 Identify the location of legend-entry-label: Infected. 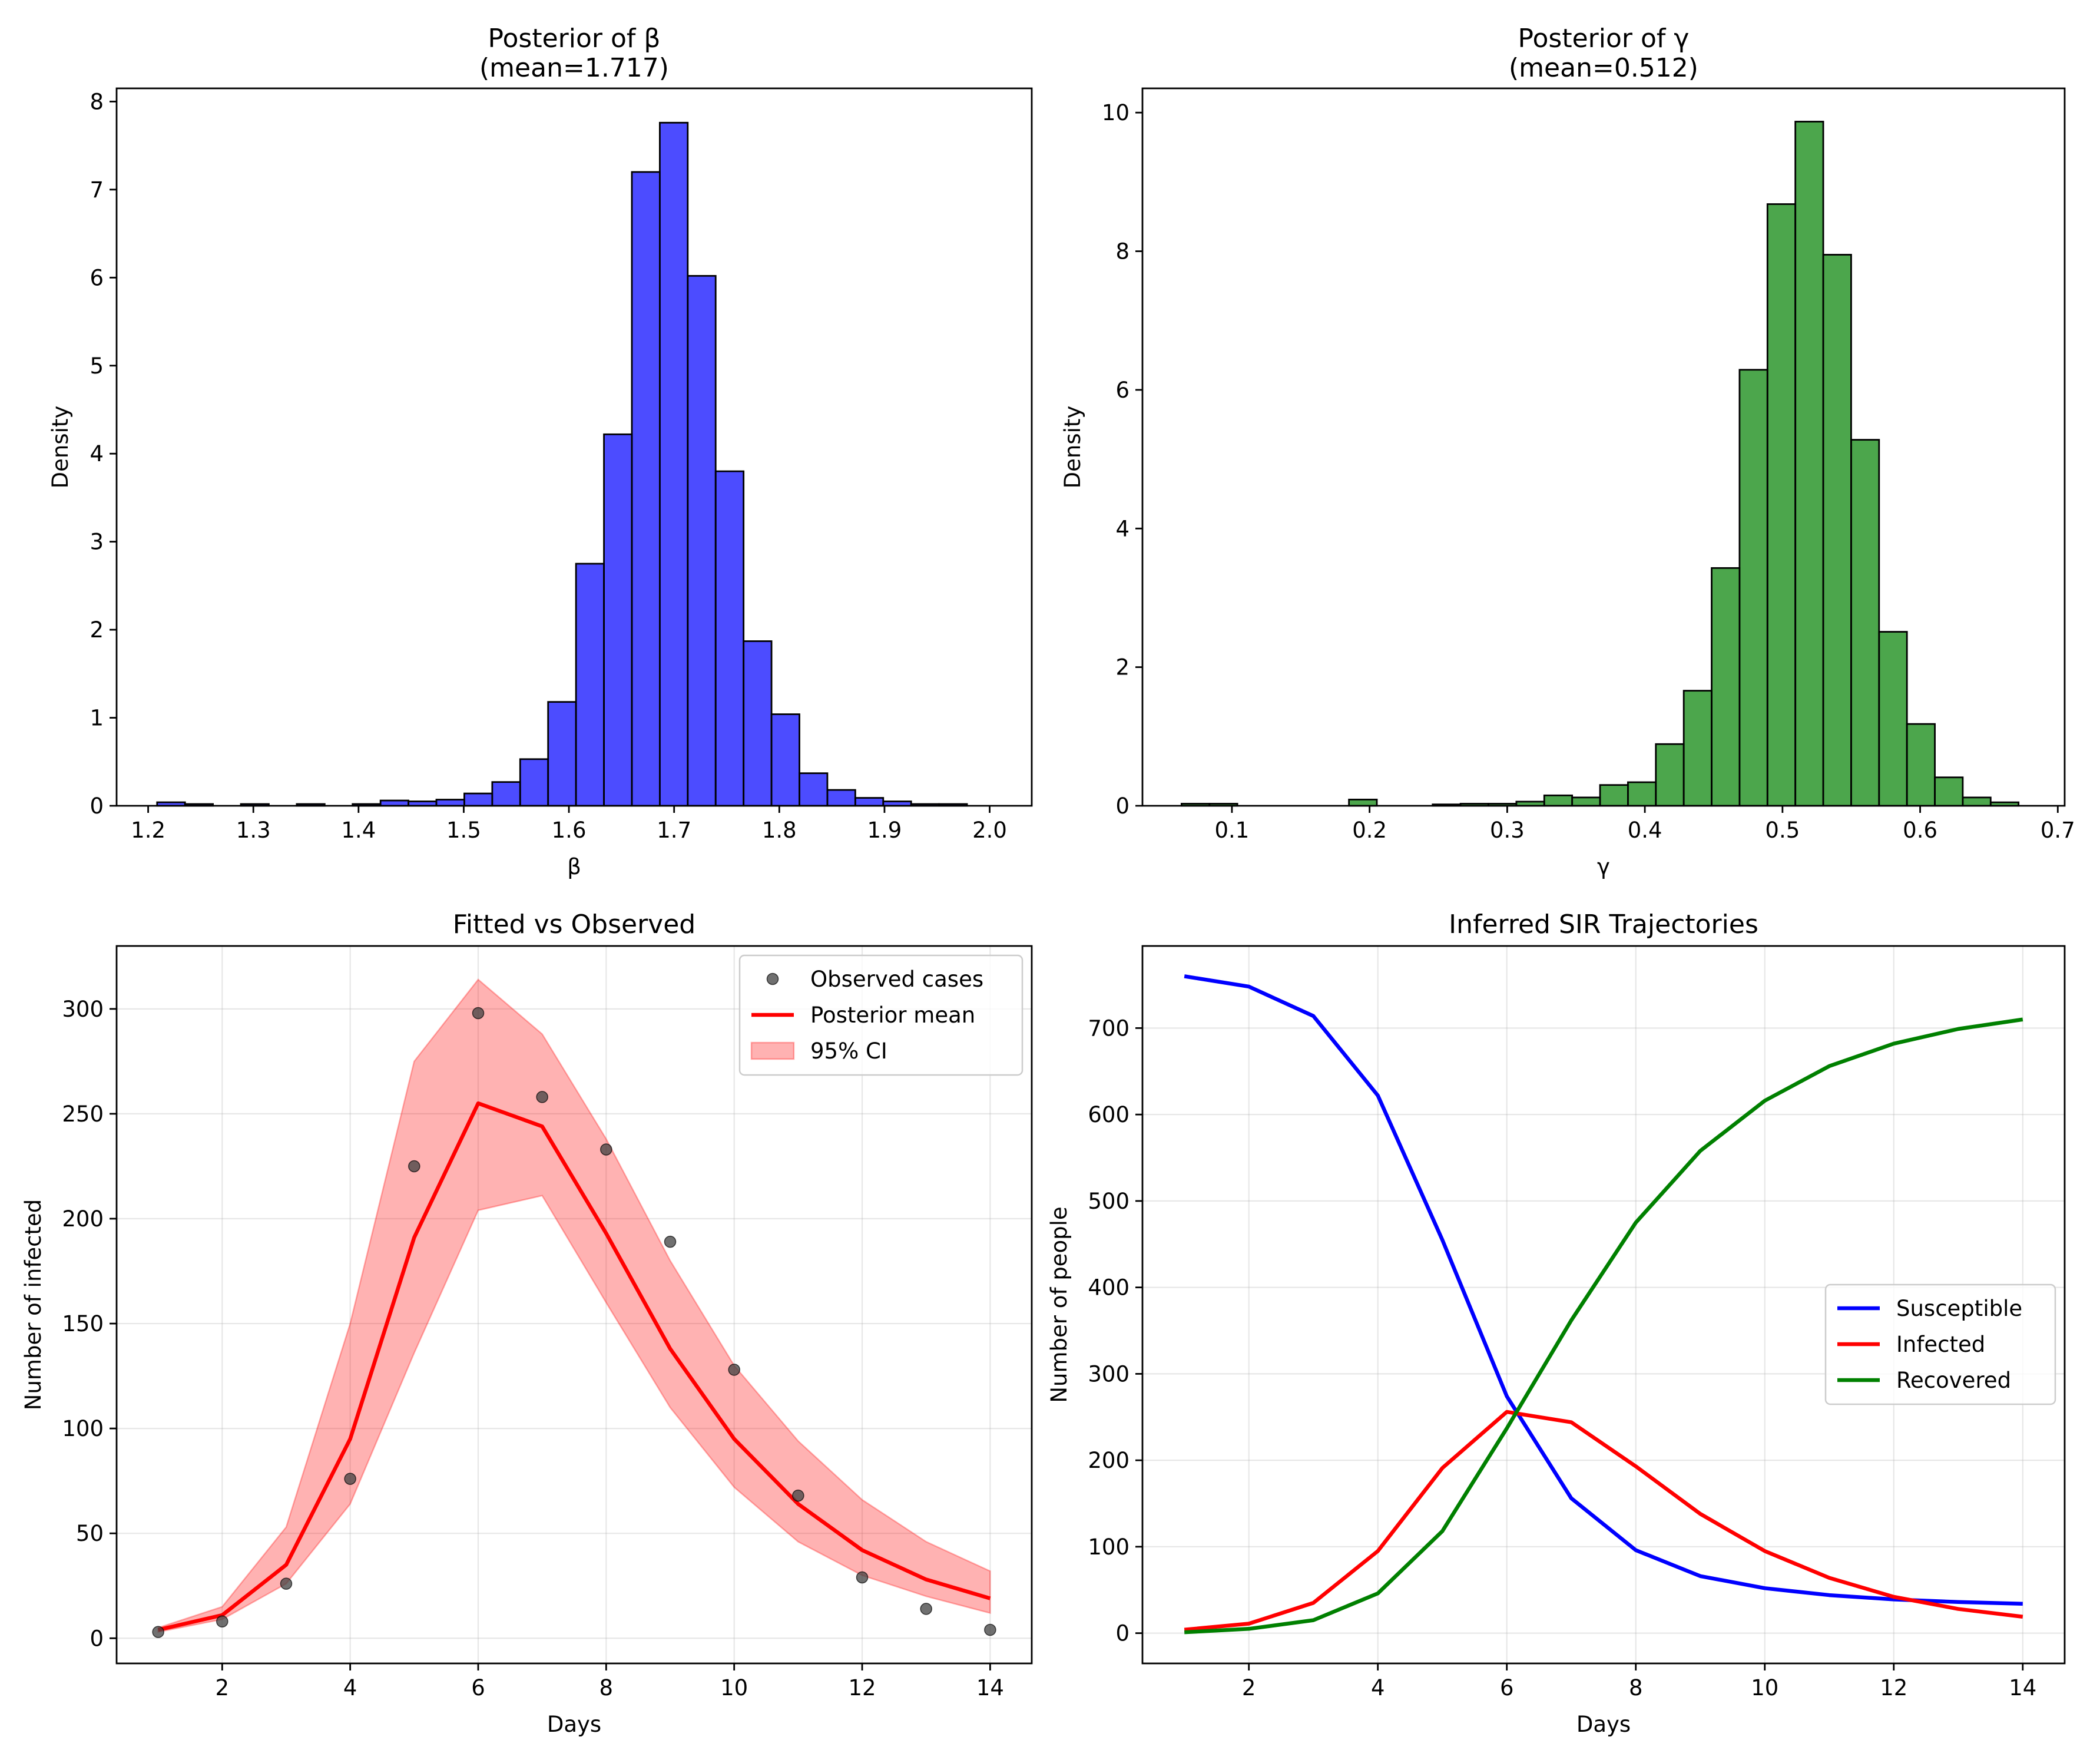
(1941, 1344).